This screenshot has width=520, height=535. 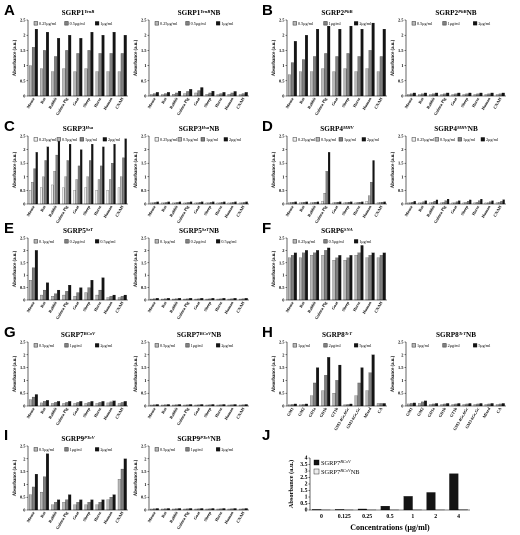 I want to click on chart-title: SGRP4MHVNB, so click(x=456, y=129).